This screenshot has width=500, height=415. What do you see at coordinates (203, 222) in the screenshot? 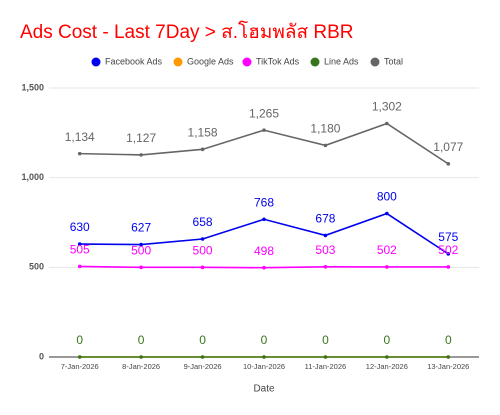
I see `data-label: 658` at bounding box center [203, 222].